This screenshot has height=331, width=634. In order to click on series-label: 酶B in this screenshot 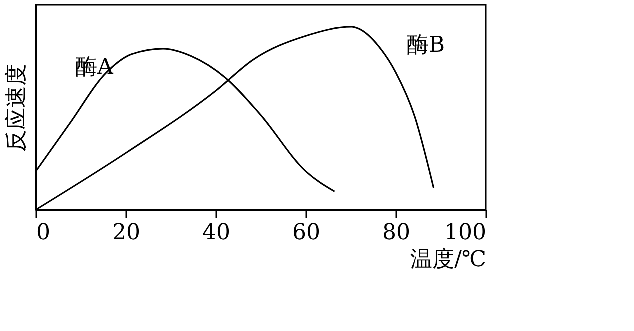, I will do `click(426, 45)`.